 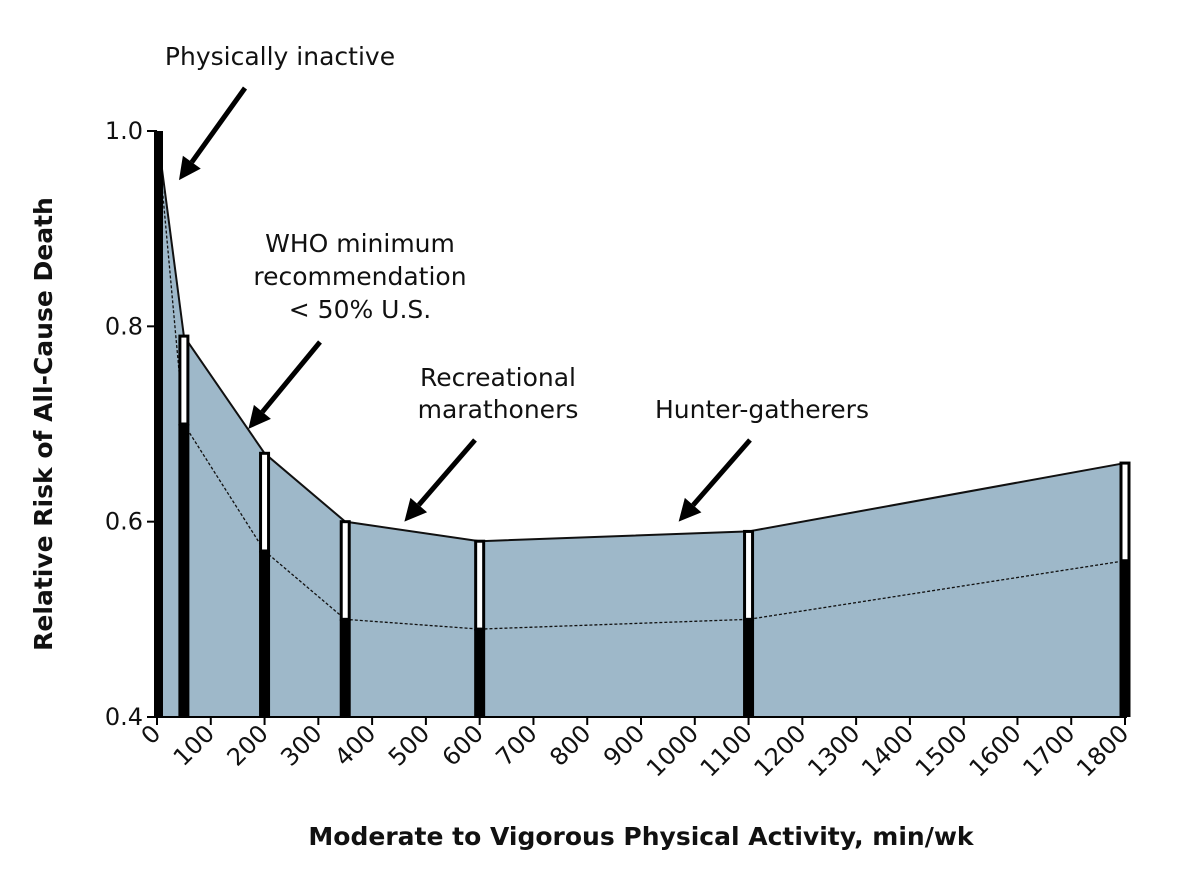 I want to click on x-tick-label: 400, so click(x=355, y=745).